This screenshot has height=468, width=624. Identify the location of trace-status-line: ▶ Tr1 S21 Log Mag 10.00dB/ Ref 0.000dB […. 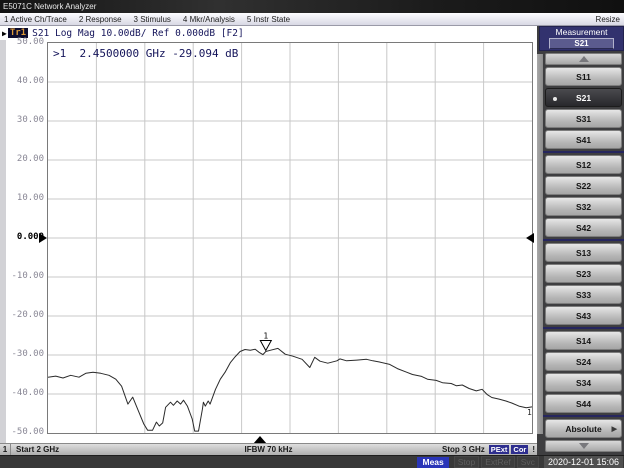
(123, 33).